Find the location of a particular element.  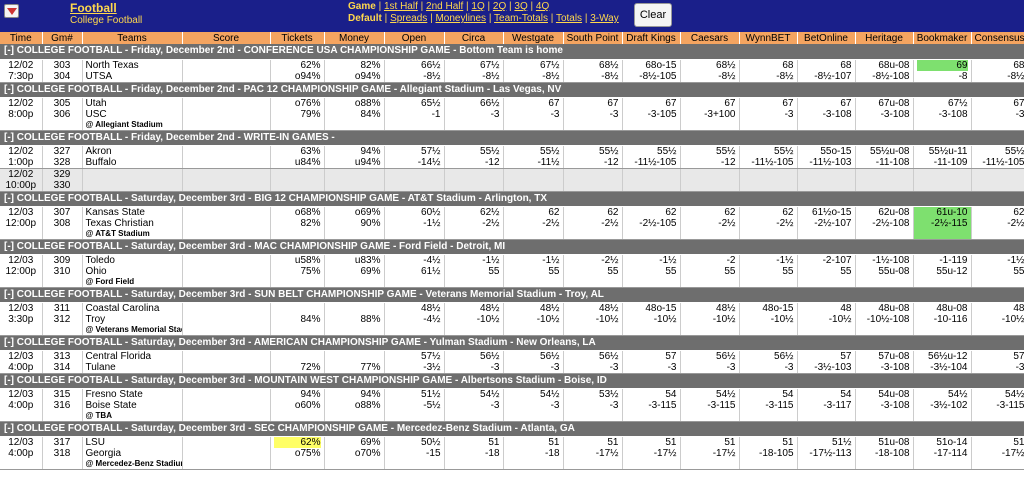

odds-cell-westgate: 62 -2½ is located at coordinates (533, 223).